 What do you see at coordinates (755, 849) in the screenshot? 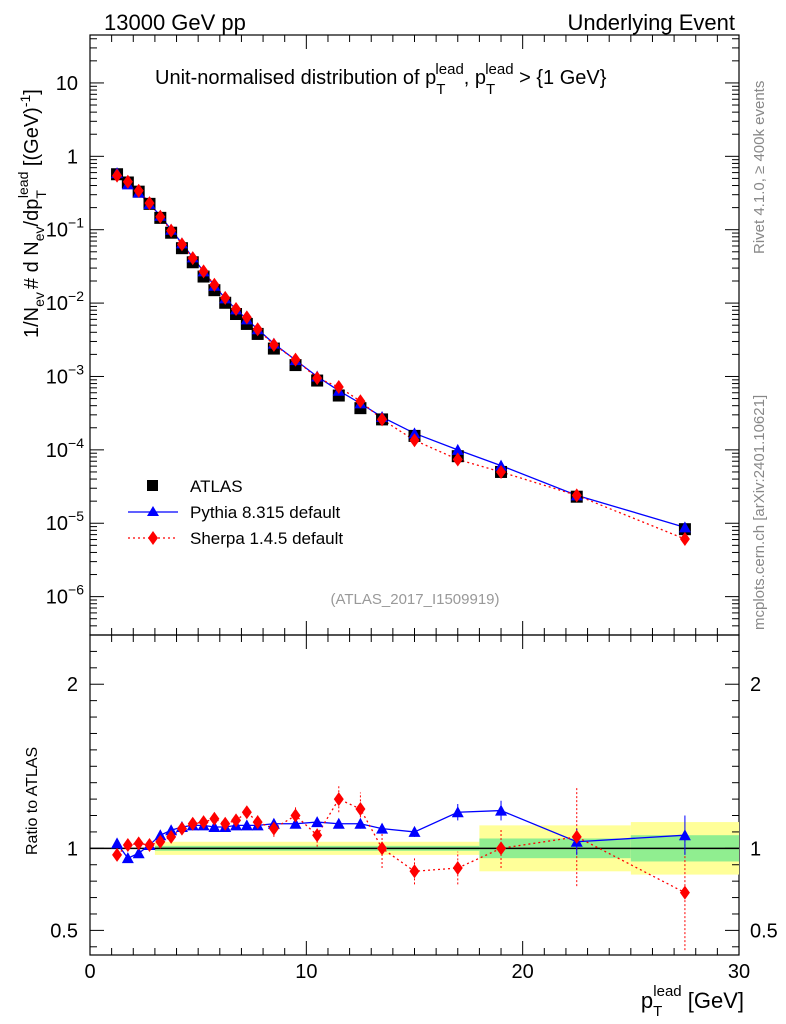
I see `ratio-y-tick-label-right: 1` at bounding box center [755, 849].